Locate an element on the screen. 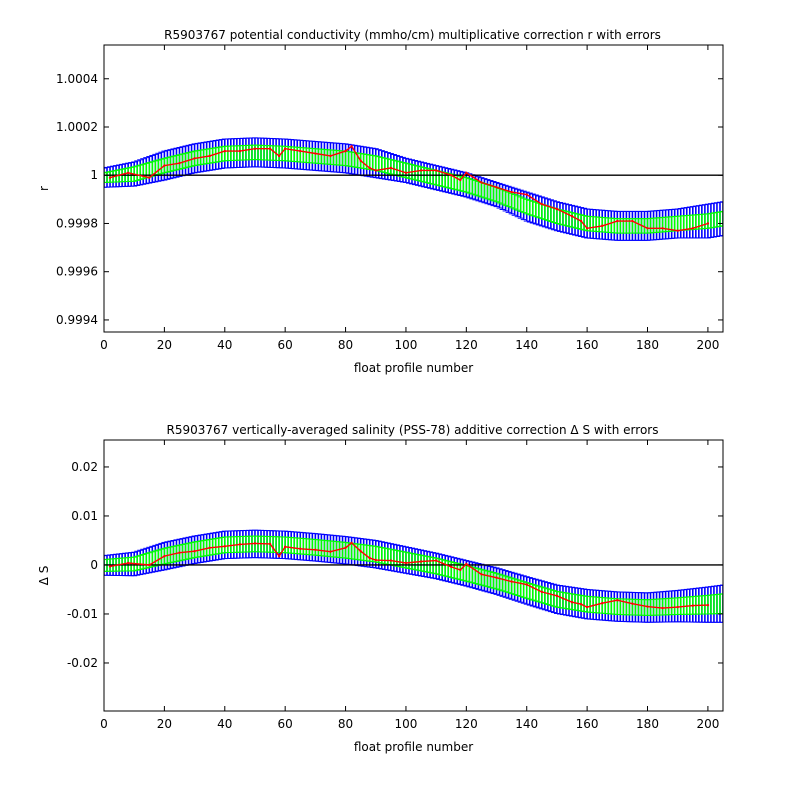 The width and height of the screenshot is (800, 800). x-axis-label: float profile number is located at coordinates (413, 368).